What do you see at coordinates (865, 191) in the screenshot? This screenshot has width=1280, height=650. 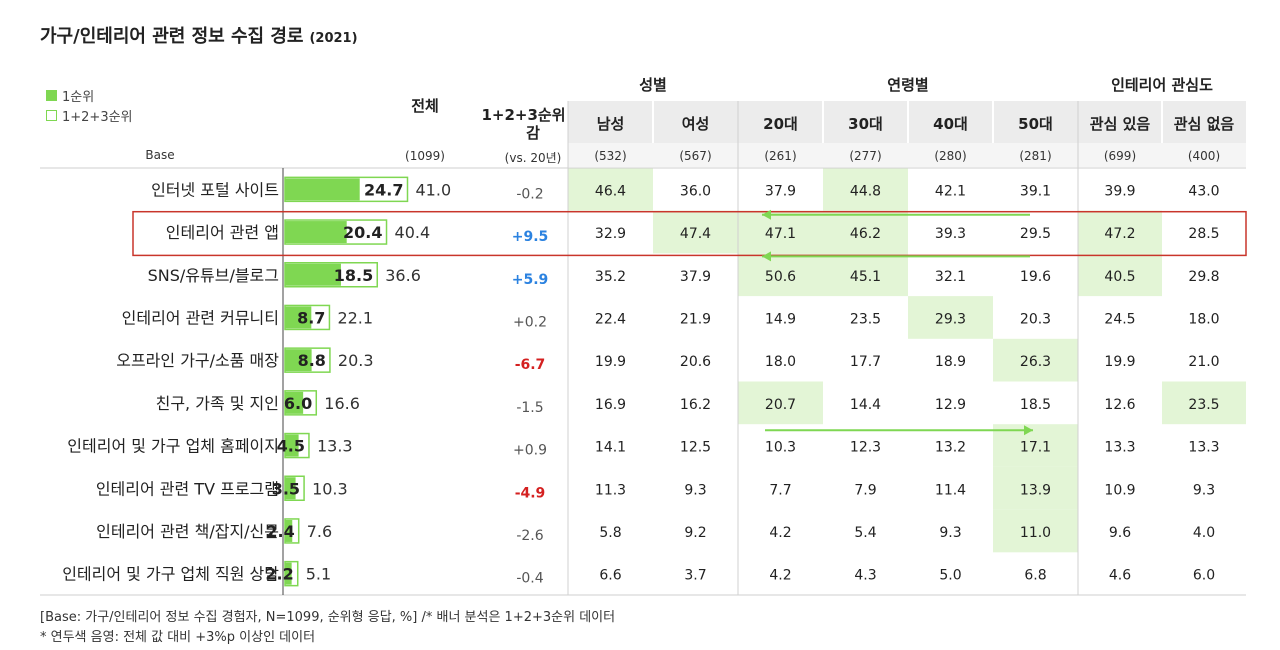 I see `breakdown-cell-value: 44.8` at bounding box center [865, 191].